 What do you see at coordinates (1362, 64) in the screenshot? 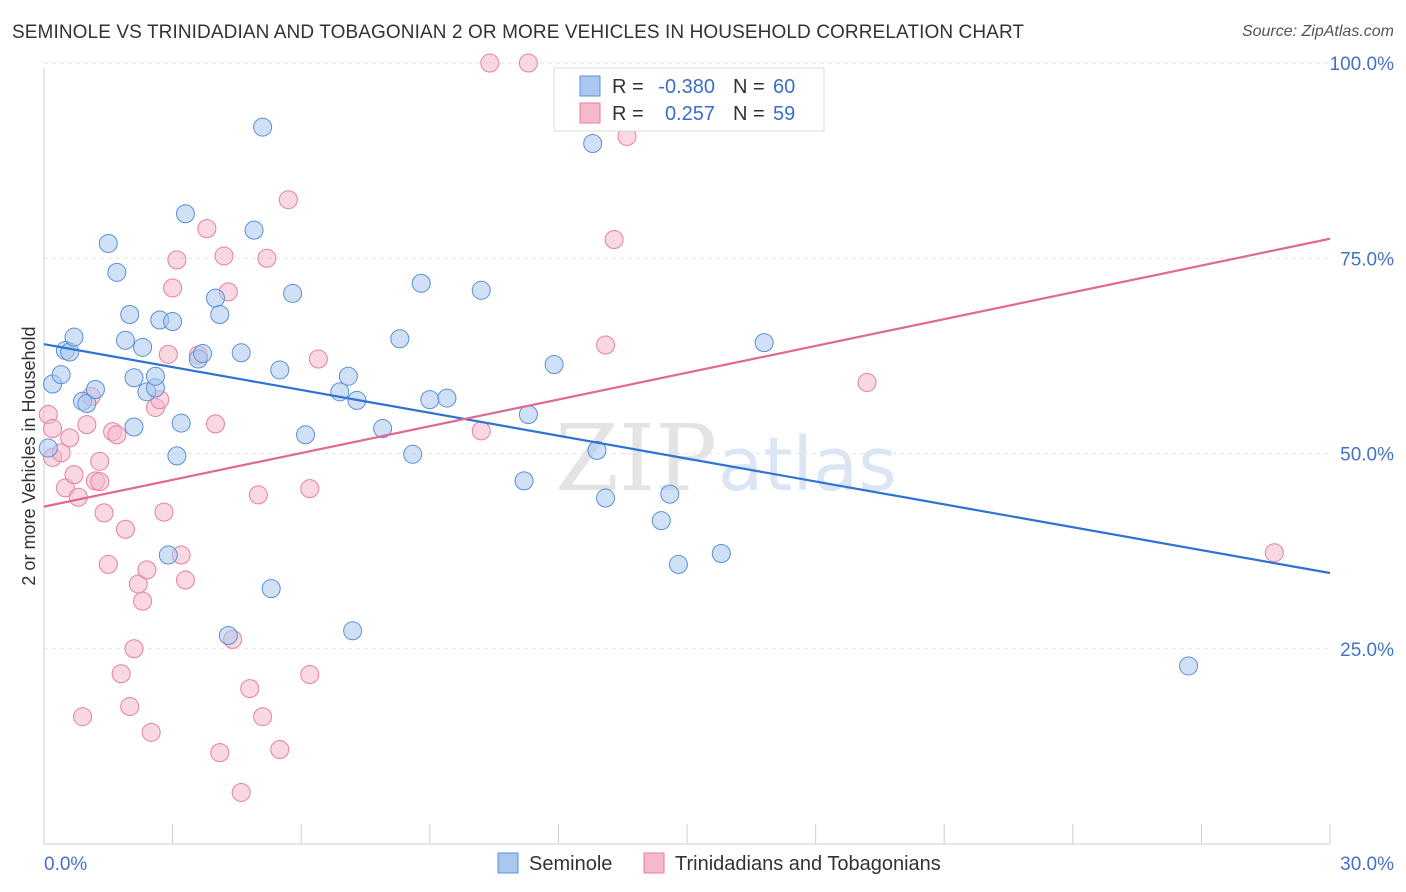
I see `y-tick-label: 100.0%` at bounding box center [1362, 64].